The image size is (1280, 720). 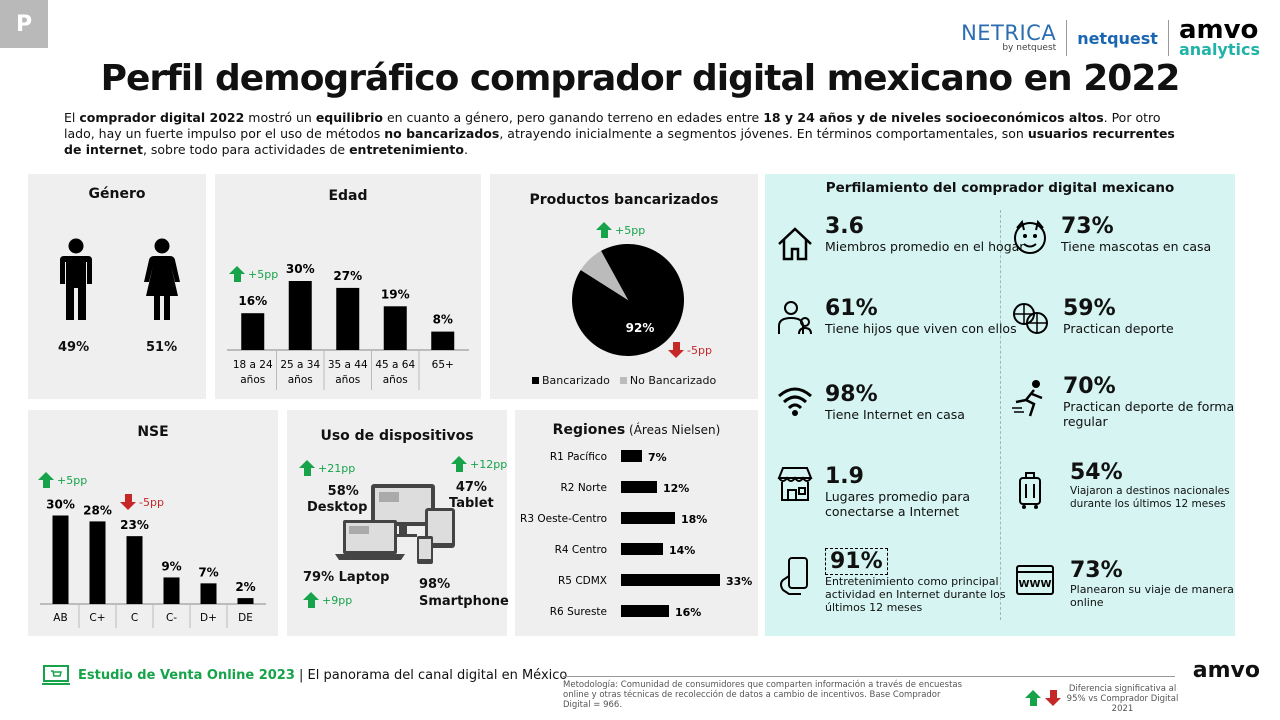 I want to click on edad-delta: +5pp, so click(x=253, y=274).